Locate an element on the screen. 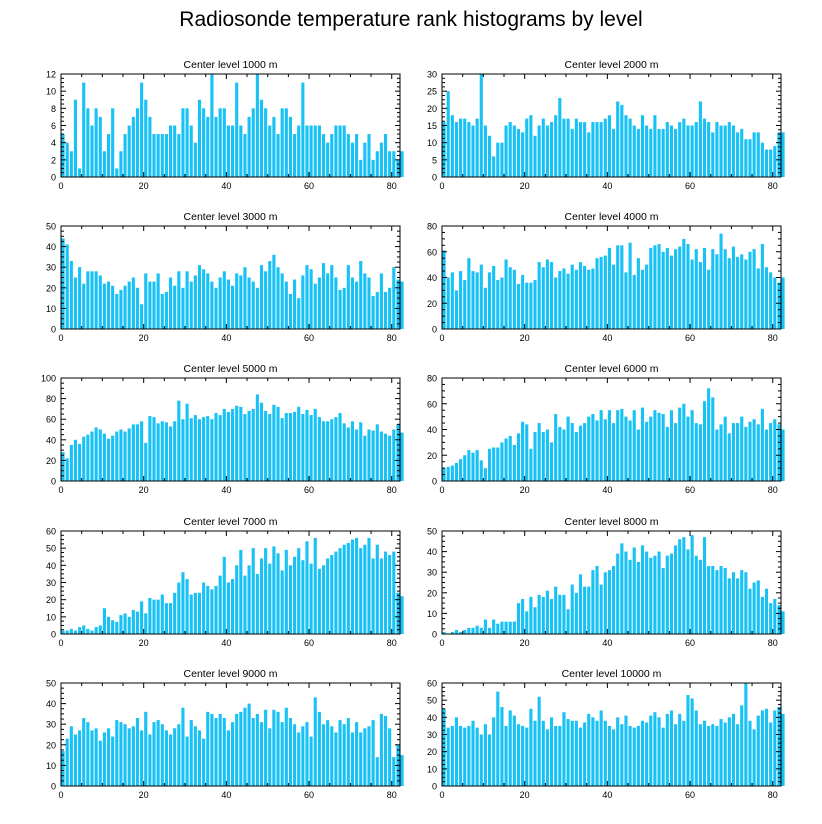 Image resolution: width=822 pixels, height=824 pixels. panel-8-xtick-label-60: 60 is located at coordinates (690, 643).